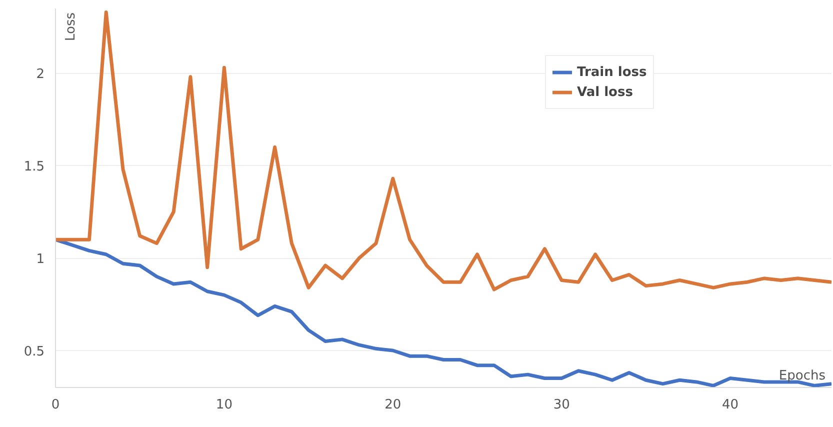  What do you see at coordinates (730, 405) in the screenshot?
I see `x-tick-label: 40` at bounding box center [730, 405].